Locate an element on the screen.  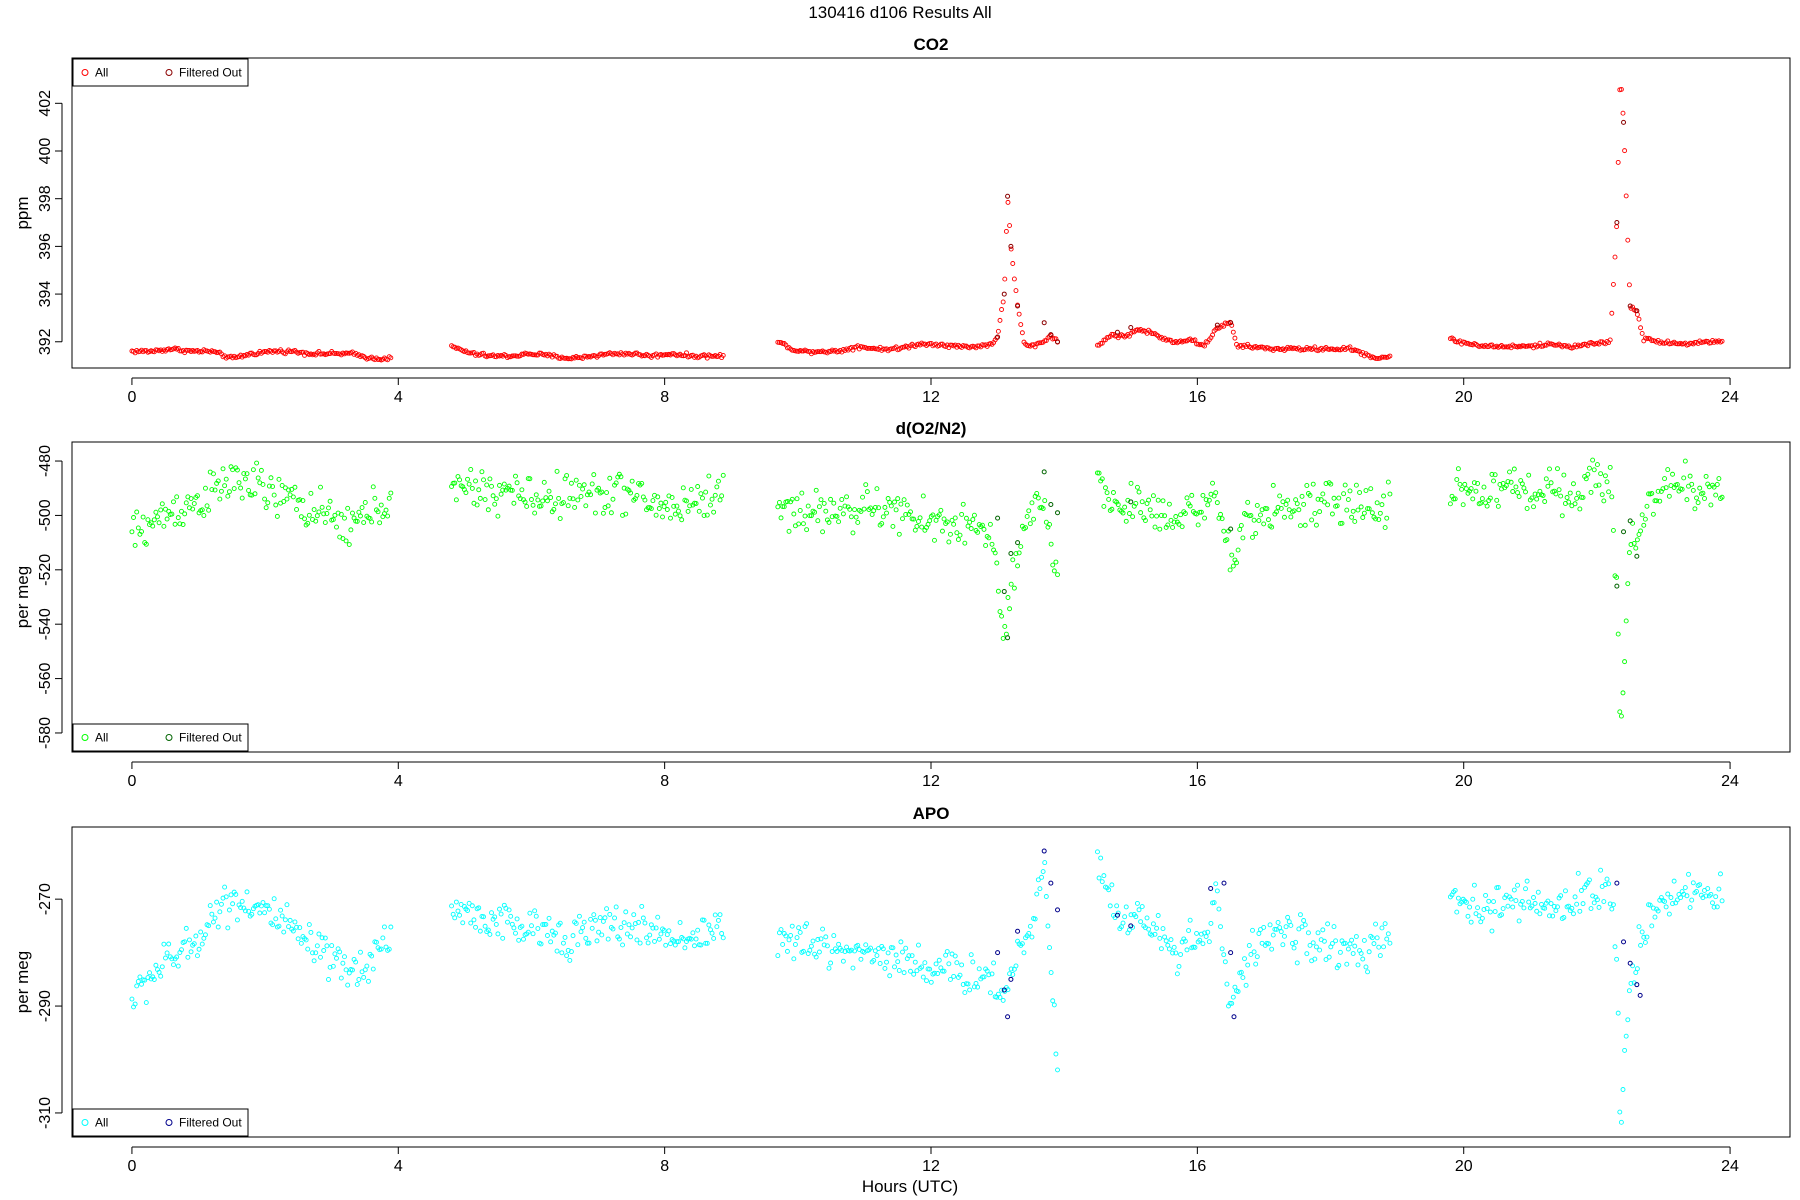
legend-box is located at coordinates (160, 72).